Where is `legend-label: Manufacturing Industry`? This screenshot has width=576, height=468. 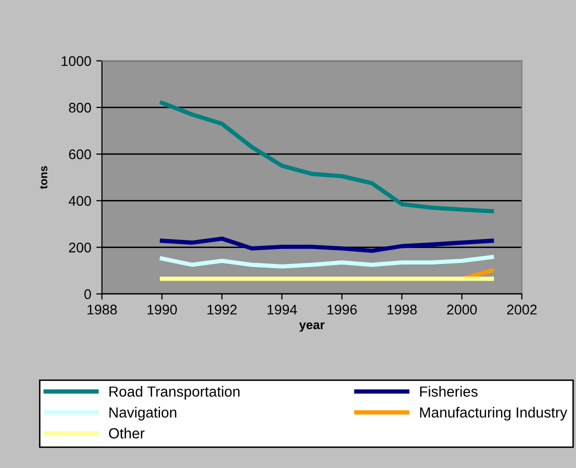 legend-label: Manufacturing Industry is located at coordinates (494, 413).